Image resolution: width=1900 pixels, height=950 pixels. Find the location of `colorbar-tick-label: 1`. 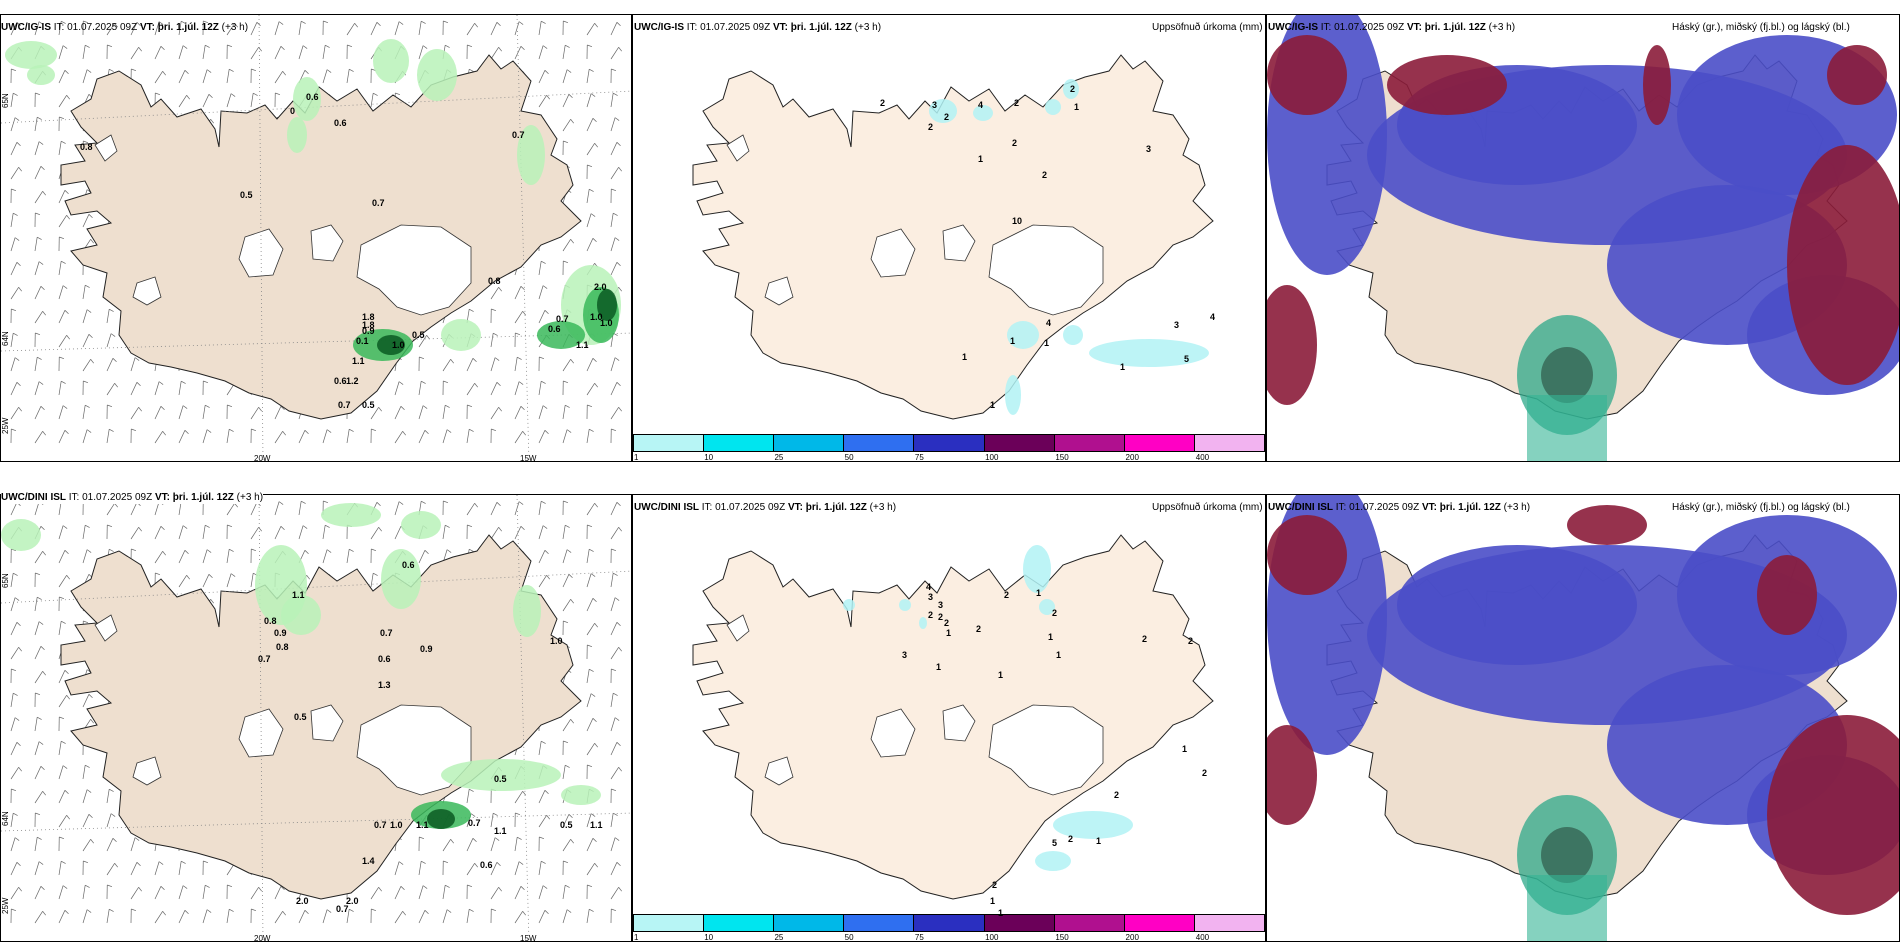

colorbar-tick-label: 1 is located at coordinates (636, 937).